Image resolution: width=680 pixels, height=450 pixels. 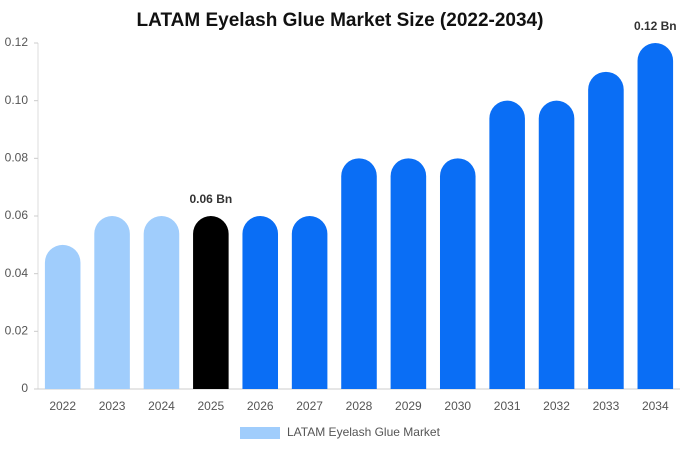 What do you see at coordinates (309, 406) in the screenshot?
I see `x-tick-label: 2027` at bounding box center [309, 406].